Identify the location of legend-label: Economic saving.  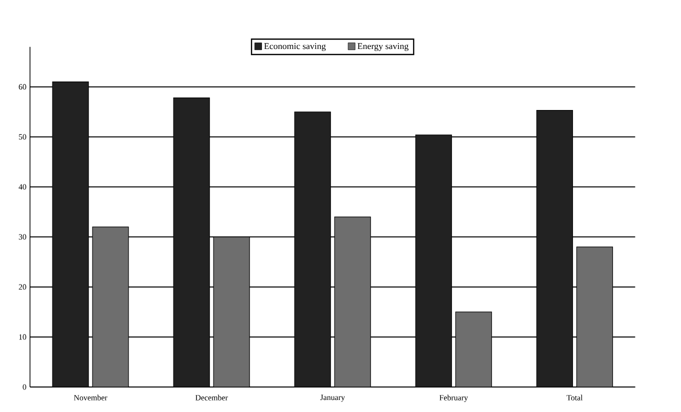
(295, 47).